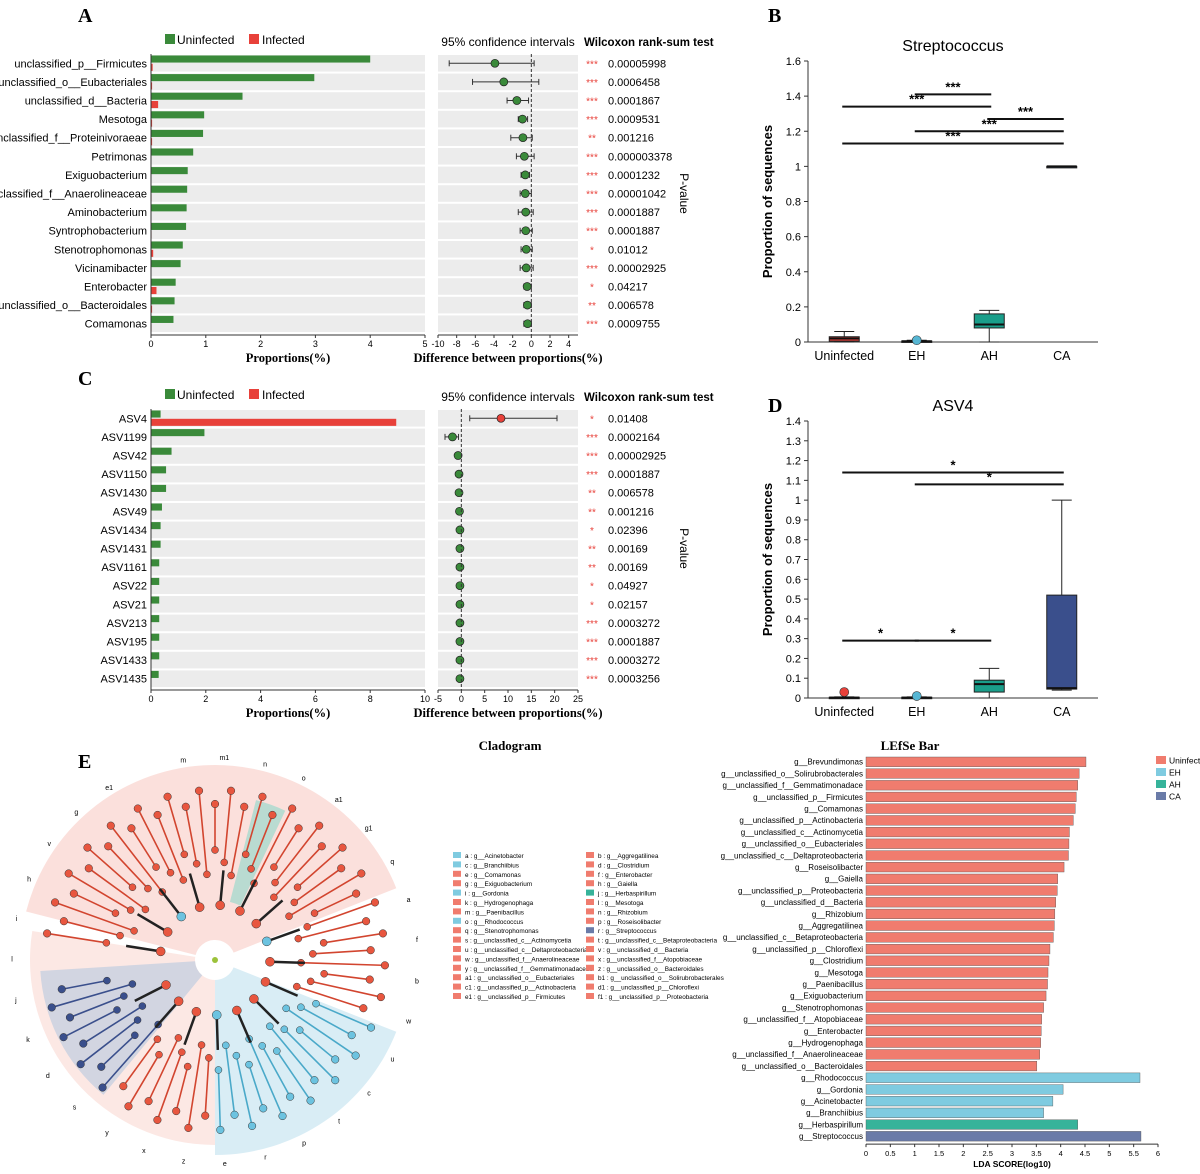 This screenshot has width=1200, height=1174. I want to click on lefse-title: LEfSe Bar, so click(910, 745).